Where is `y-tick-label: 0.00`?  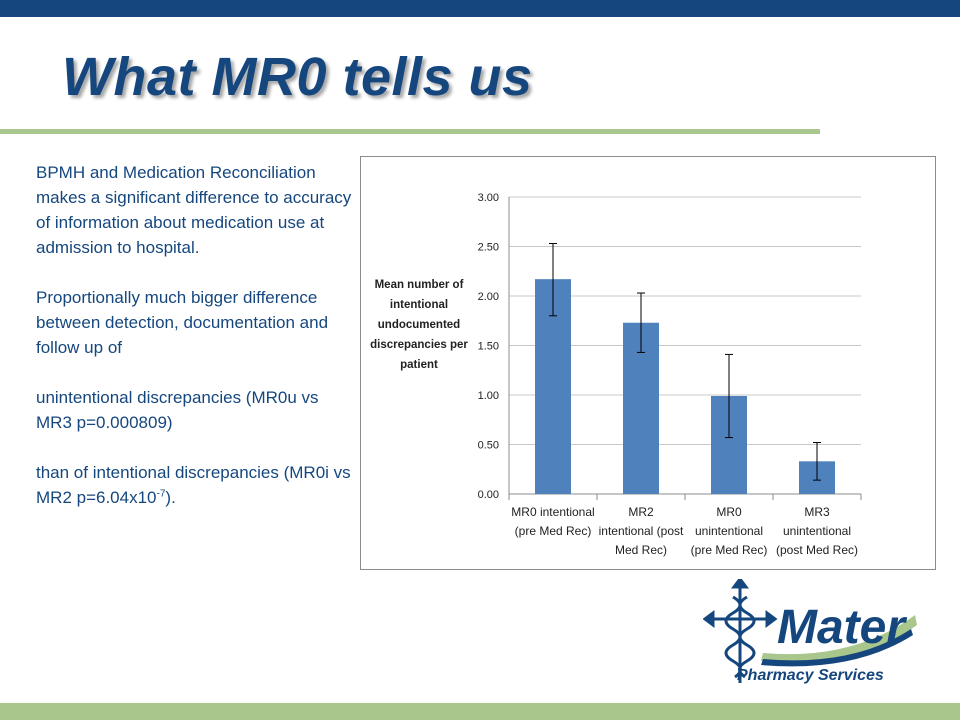 y-tick-label: 0.00 is located at coordinates (488, 495).